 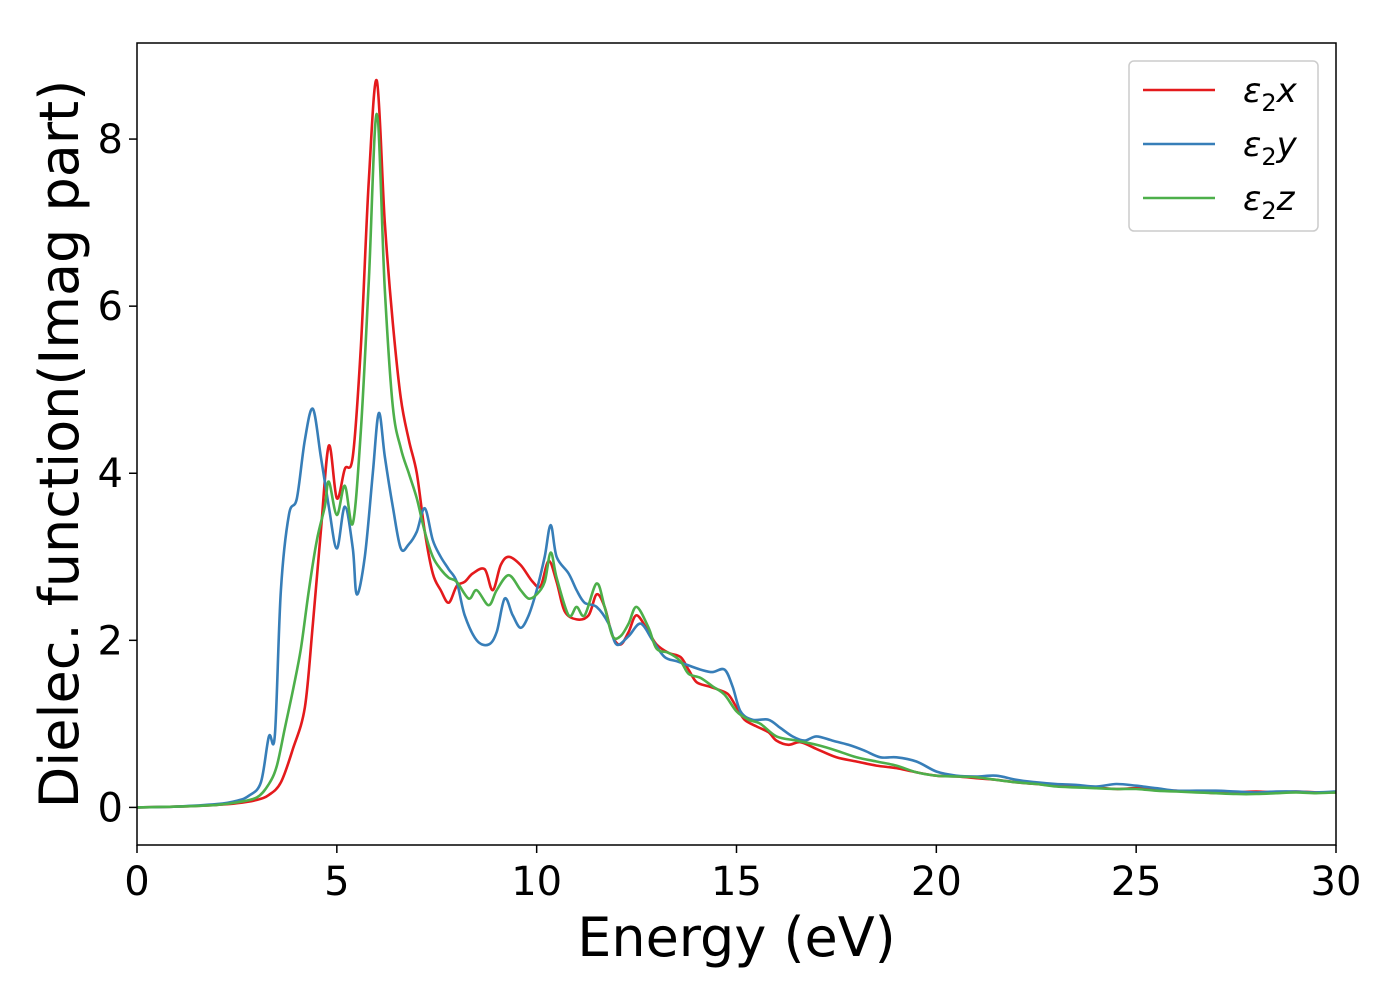 What do you see at coordinates (736, 882) in the screenshot?
I see `x-tick-label: 15` at bounding box center [736, 882].